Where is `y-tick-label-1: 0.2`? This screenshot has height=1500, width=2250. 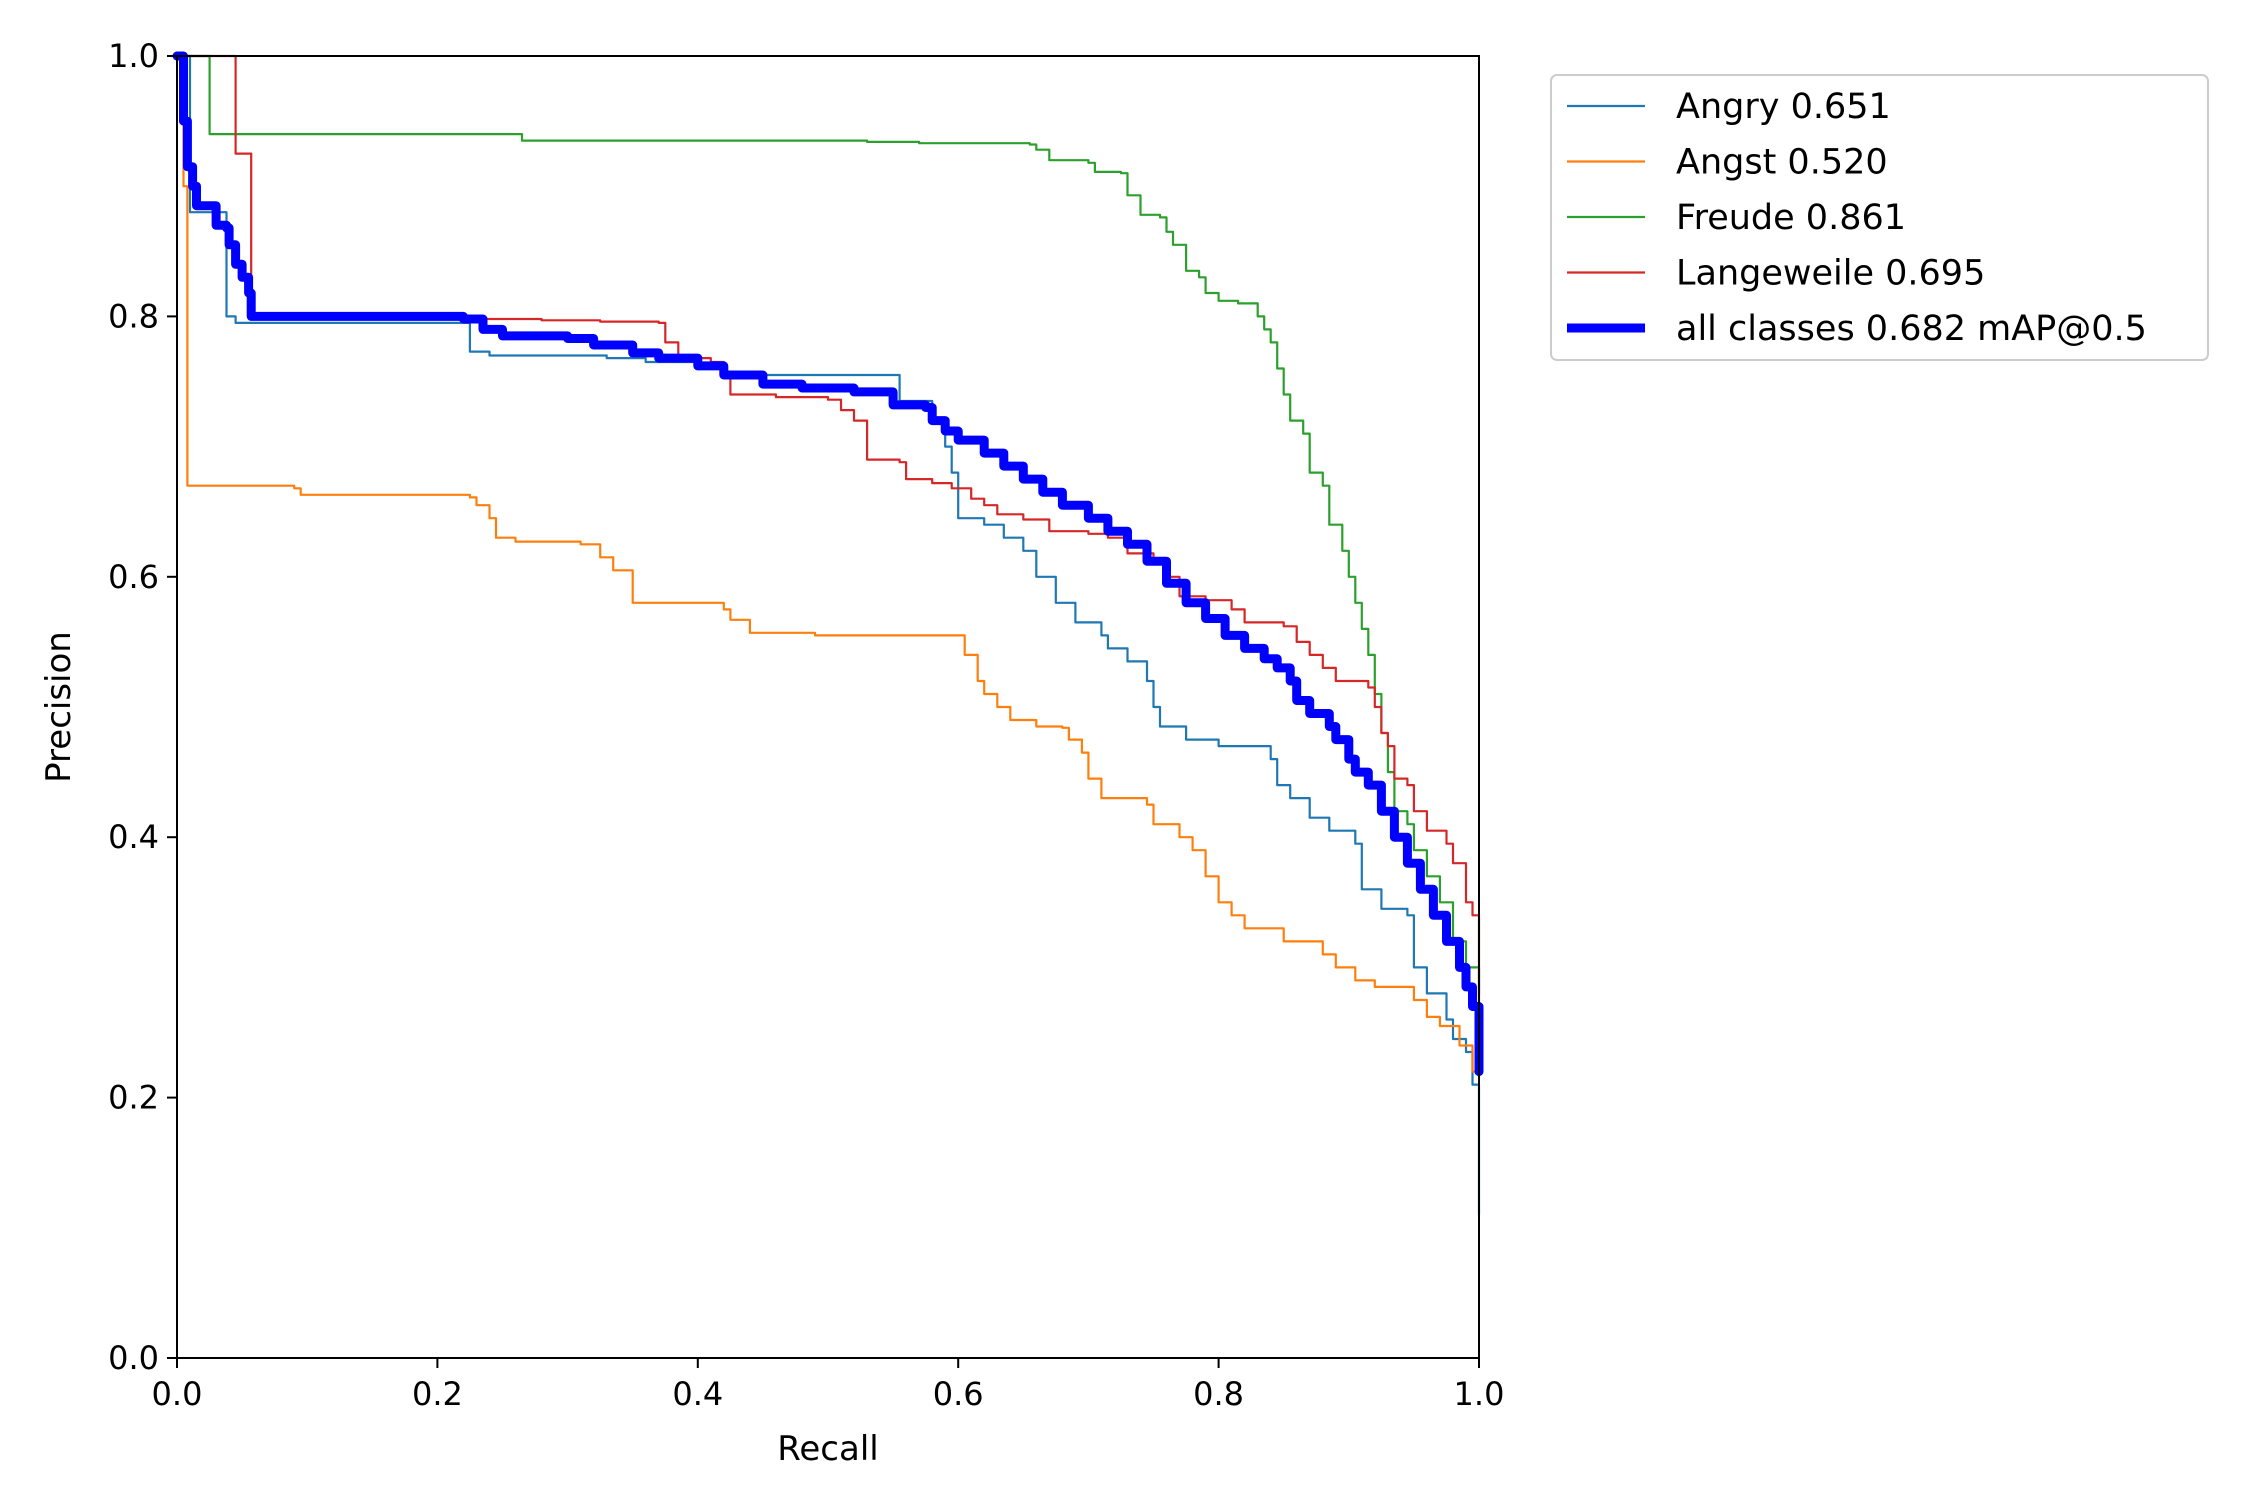 y-tick-label-1: 0.2 is located at coordinates (133, 1098).